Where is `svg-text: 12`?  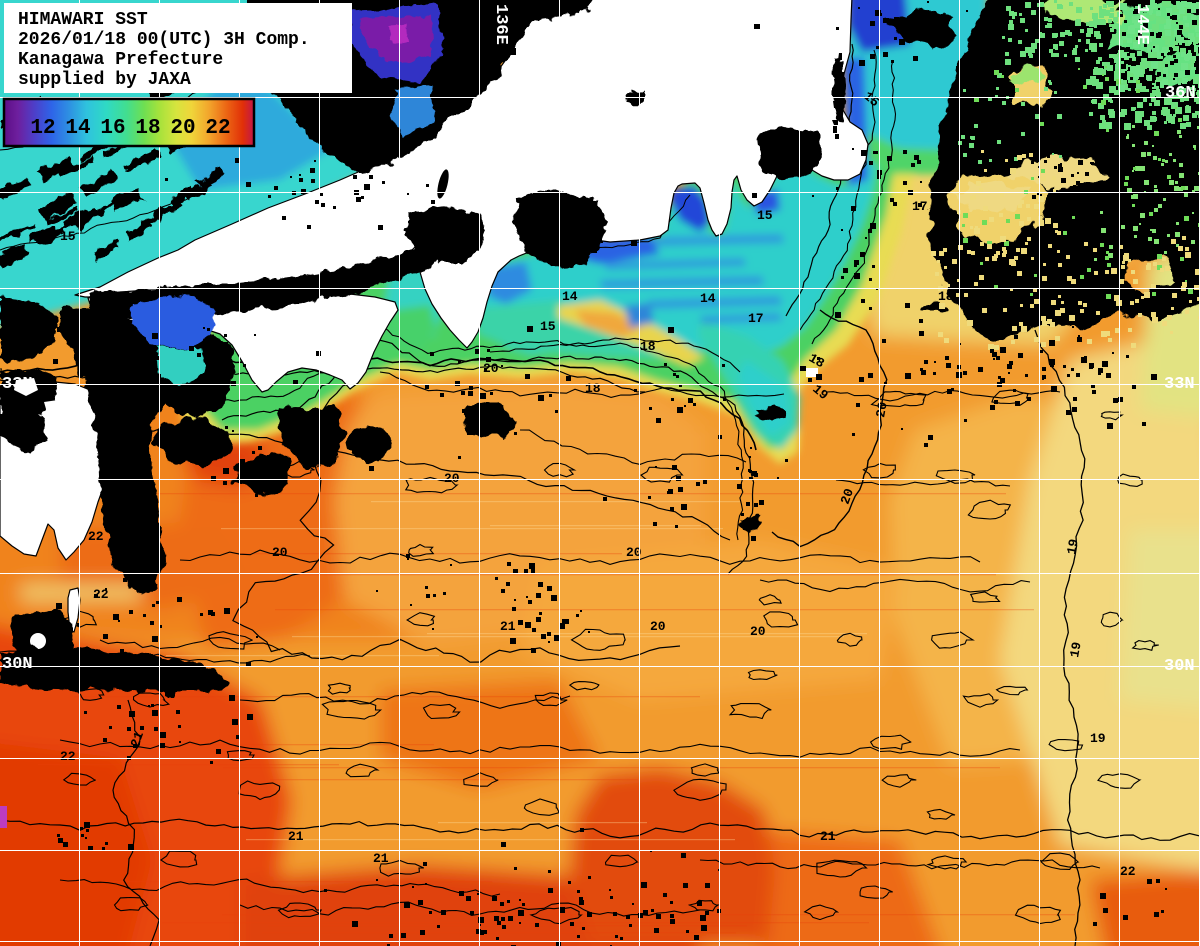
svg-text: 12 is located at coordinates (42, 128).